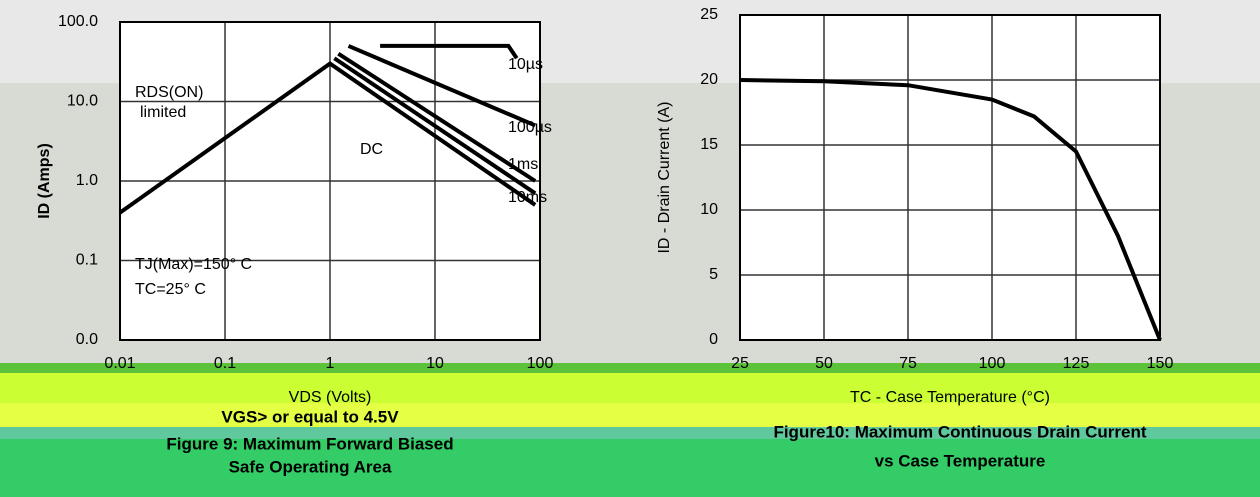  I want to click on y-tick-label: 0, so click(713, 339).